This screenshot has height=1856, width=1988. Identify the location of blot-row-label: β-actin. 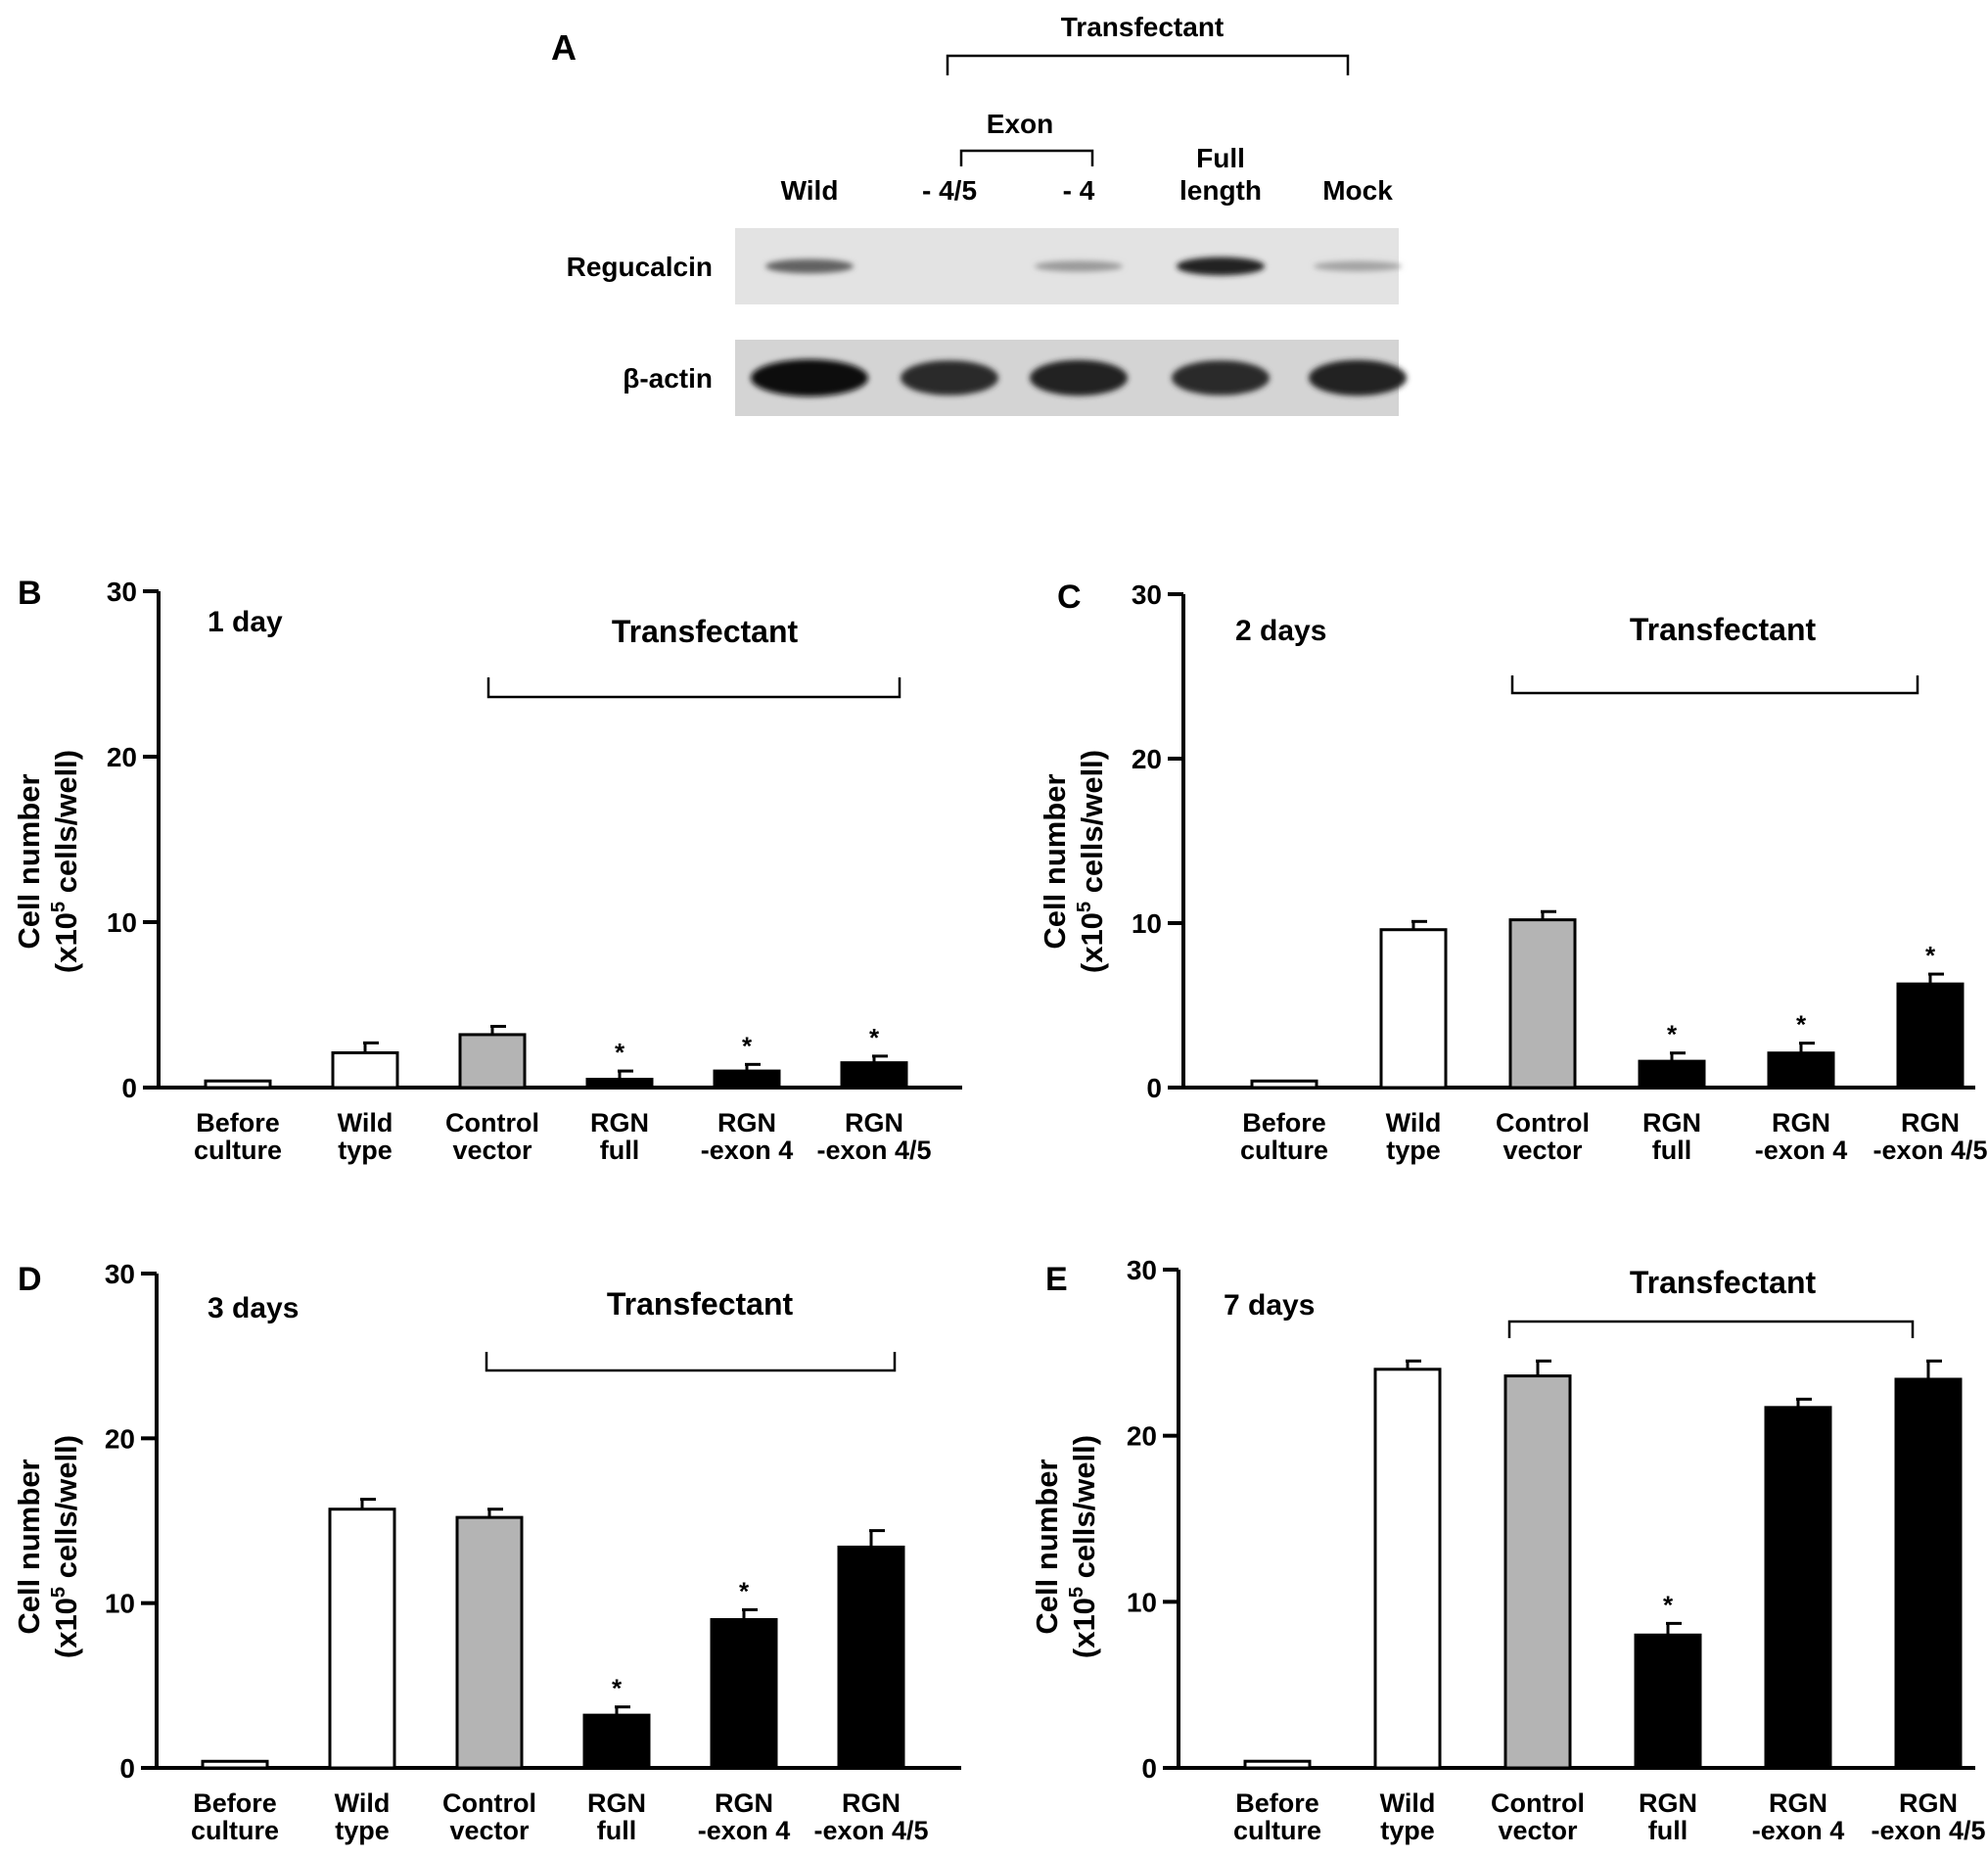
(668, 379).